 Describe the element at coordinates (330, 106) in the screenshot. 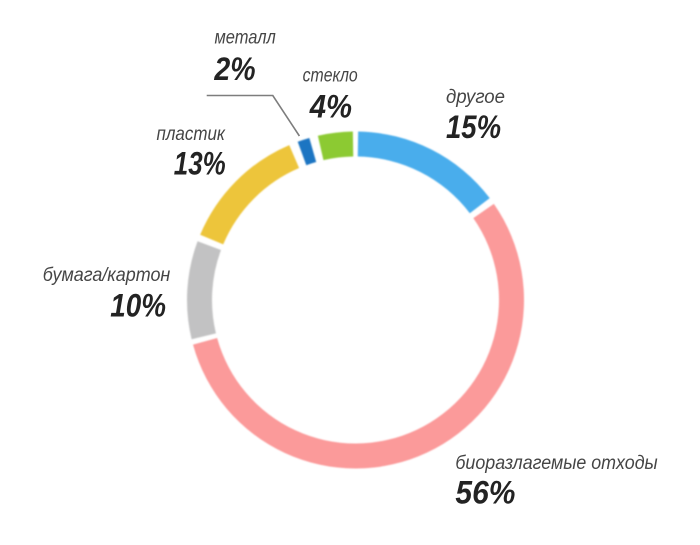

I see `svg-text: 4%` at that location.